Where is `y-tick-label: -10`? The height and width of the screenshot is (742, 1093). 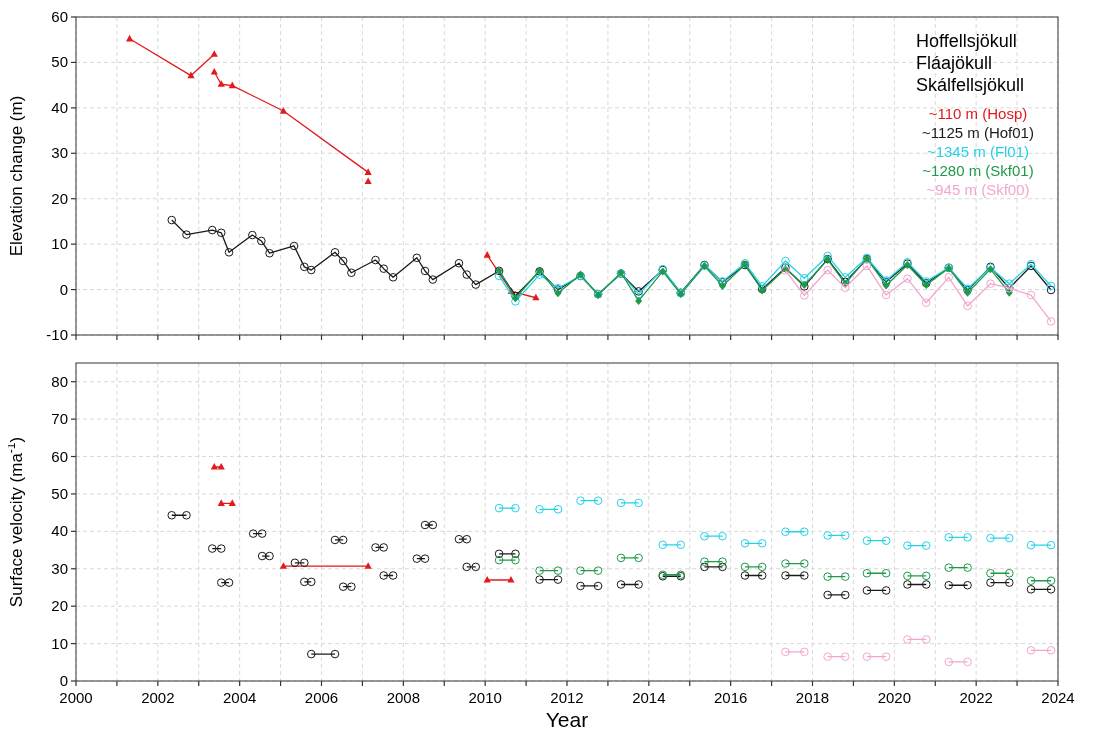
y-tick-label: -10 is located at coordinates (57, 334).